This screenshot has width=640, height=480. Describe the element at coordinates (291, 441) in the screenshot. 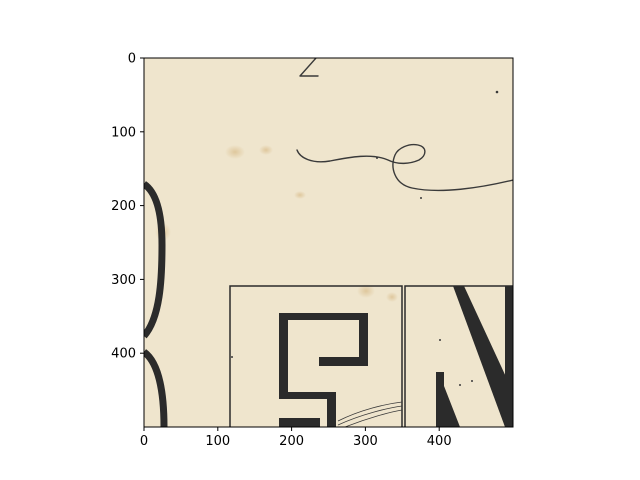

I see `x-tick-label: 200` at that location.